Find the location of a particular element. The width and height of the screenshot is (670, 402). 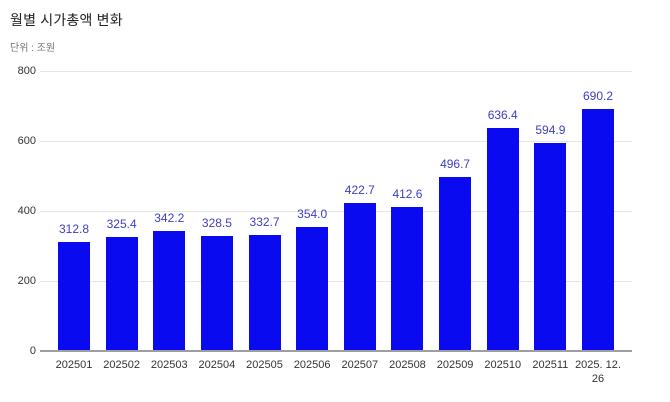

bar-value-label: 354.0 is located at coordinates (312, 214).